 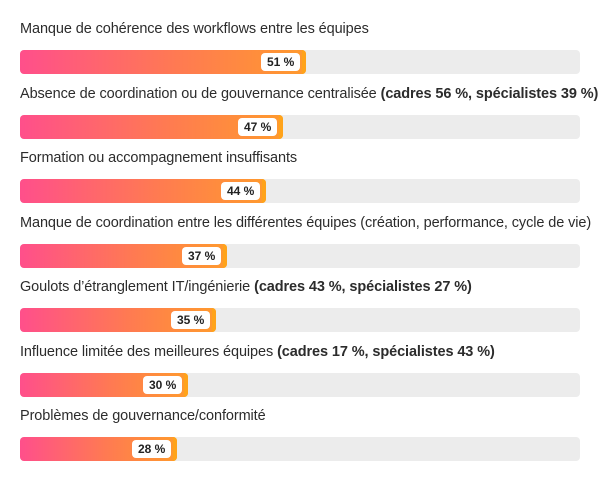 What do you see at coordinates (300, 126) in the screenshot?
I see `bar-track: 47 %` at bounding box center [300, 126].